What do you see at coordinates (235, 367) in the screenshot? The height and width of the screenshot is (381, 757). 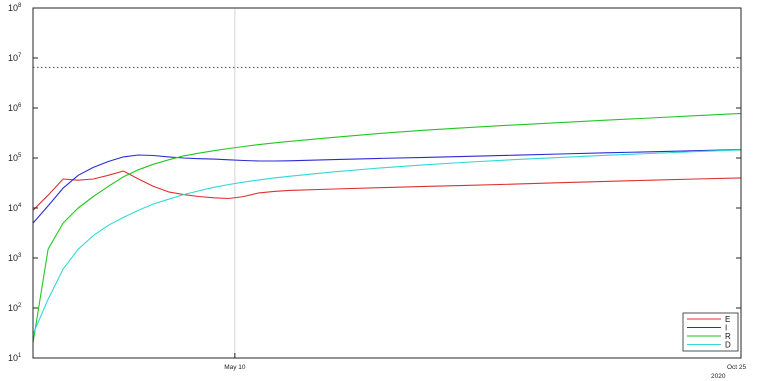 I see `x-tick-label-may-10: May 10` at bounding box center [235, 367].